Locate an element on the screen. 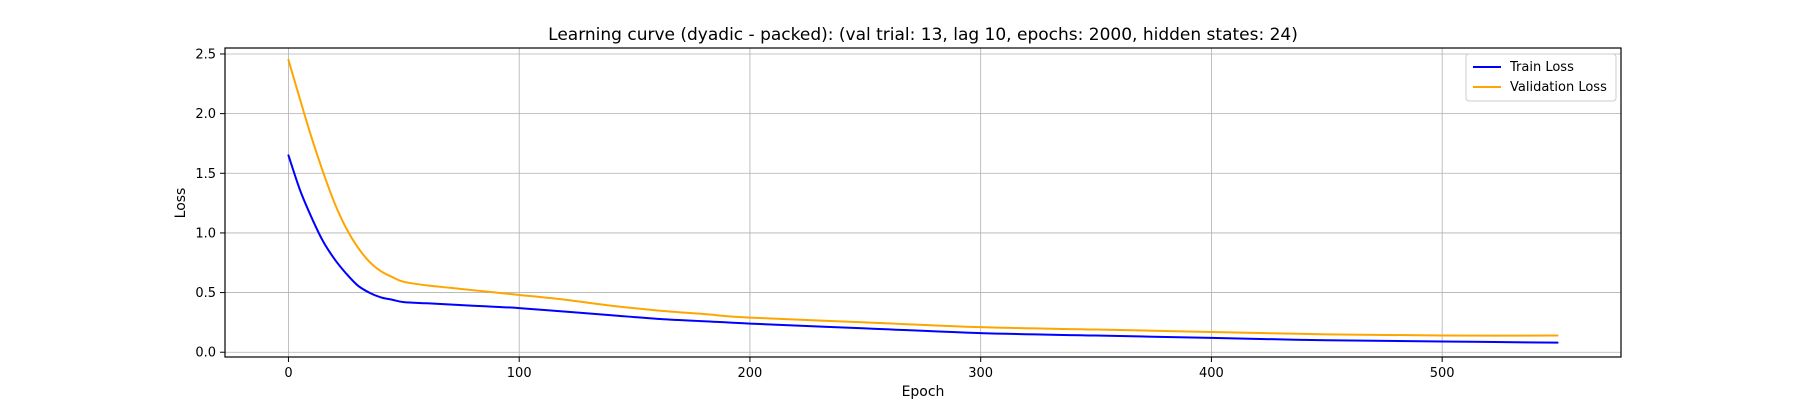 Image resolution: width=1800 pixels, height=400 pixels. x-tick-label: 0 is located at coordinates (288, 373).